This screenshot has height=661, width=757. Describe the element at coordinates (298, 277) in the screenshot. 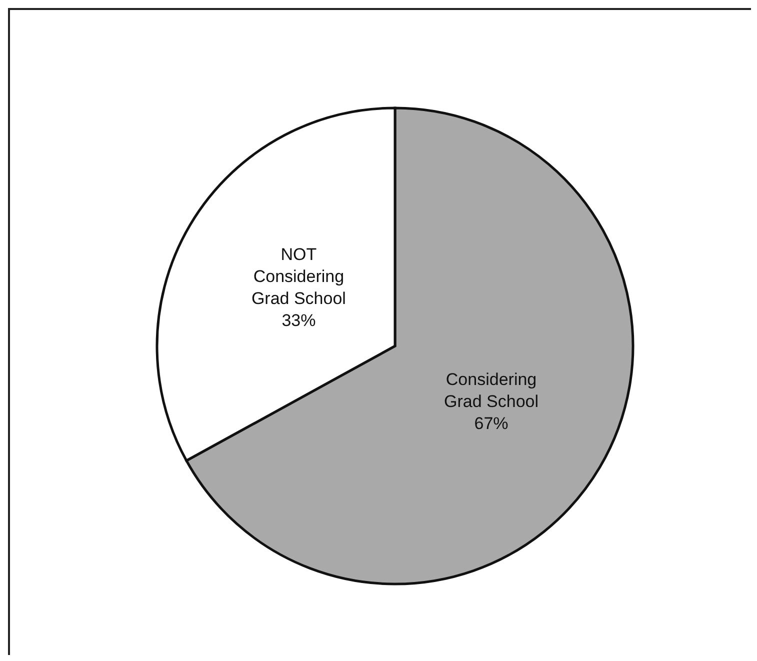

I see `slice-label: NOT Considering Grad School` at that location.